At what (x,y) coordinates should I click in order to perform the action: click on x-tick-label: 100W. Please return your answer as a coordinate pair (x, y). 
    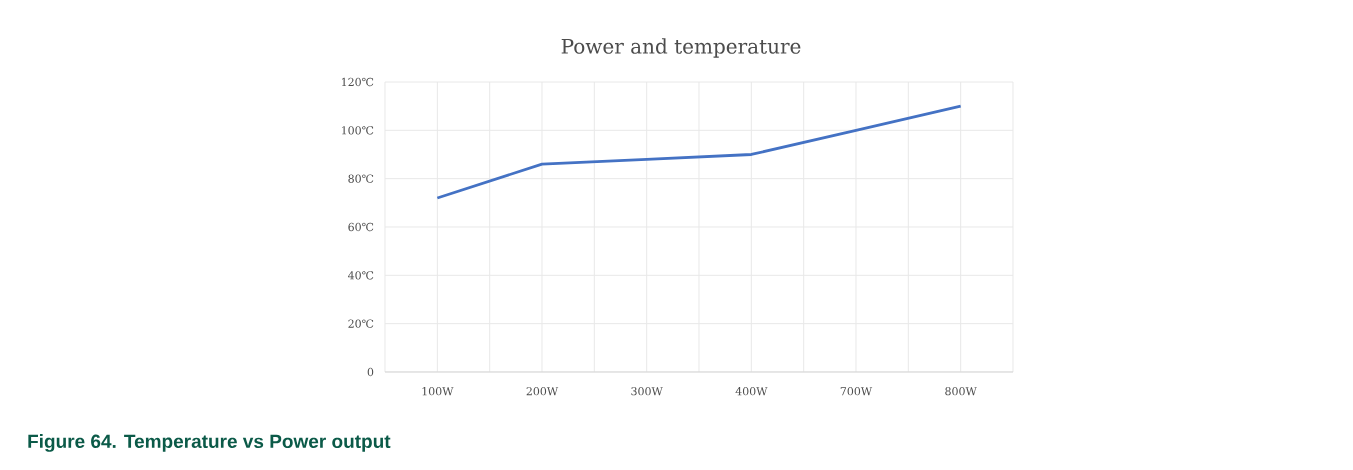
    Looking at the image, I should click on (438, 391).